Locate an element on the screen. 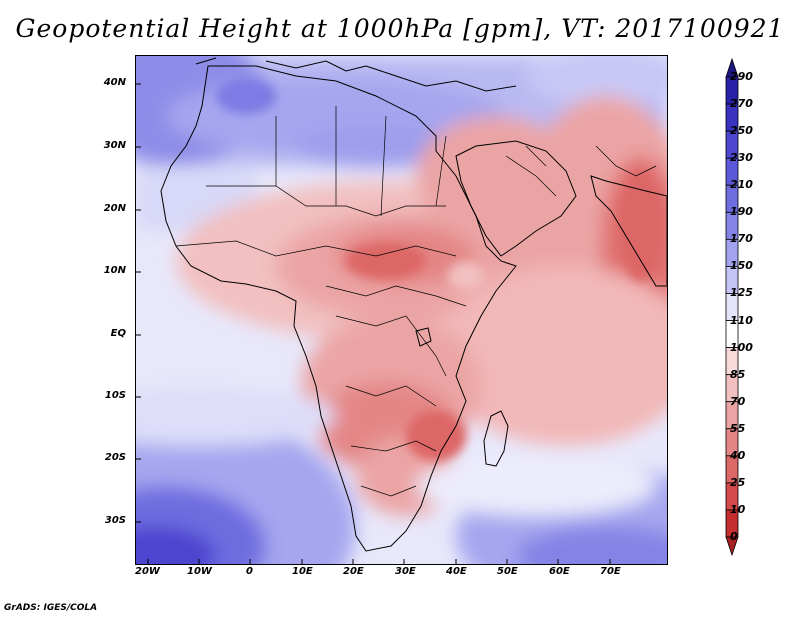  lon-label-60e: 60E is located at coordinates (559, 571).